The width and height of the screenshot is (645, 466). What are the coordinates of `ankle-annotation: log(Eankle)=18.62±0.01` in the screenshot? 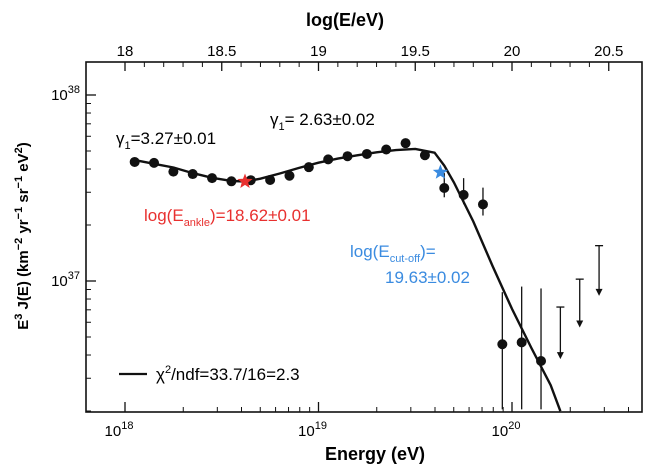 It's located at (227, 217).